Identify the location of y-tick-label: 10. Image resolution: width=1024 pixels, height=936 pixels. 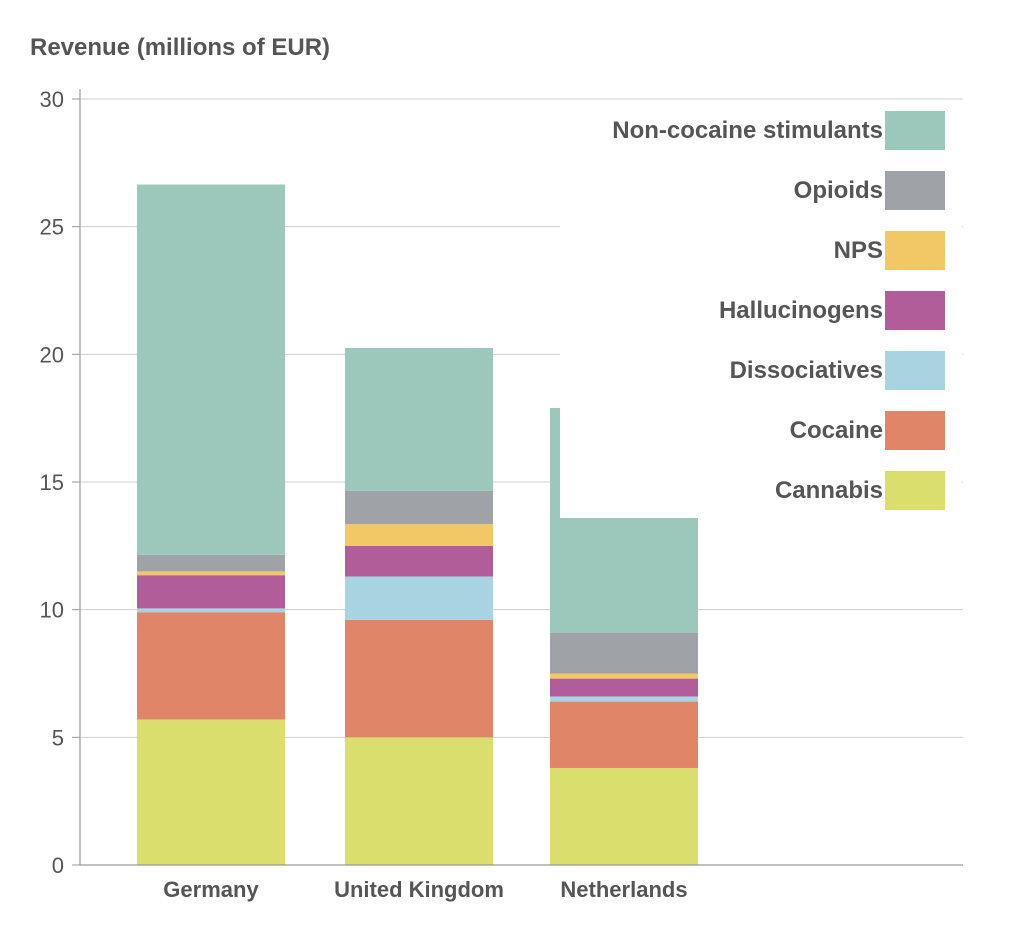
(52, 610).